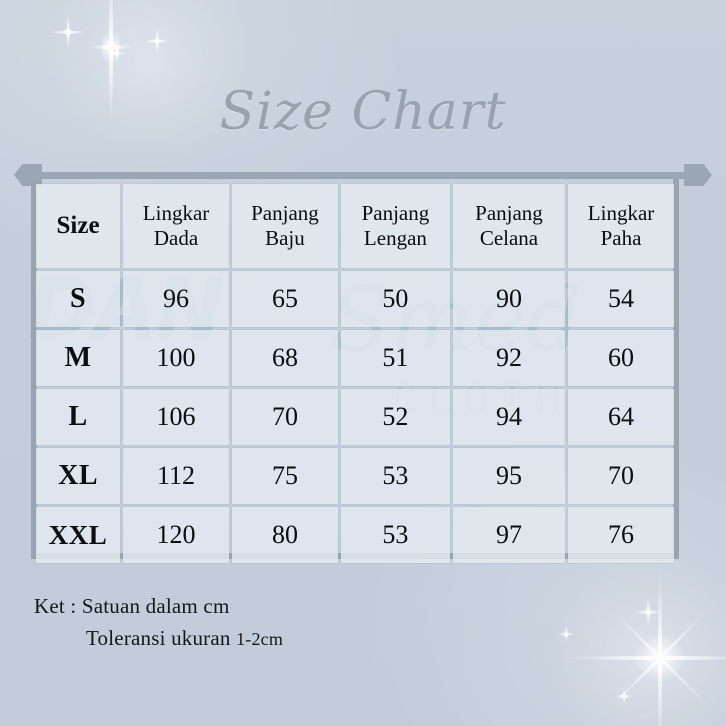 The width and height of the screenshot is (726, 726). I want to click on sparkle-bottom-right-large, so click(645, 647).